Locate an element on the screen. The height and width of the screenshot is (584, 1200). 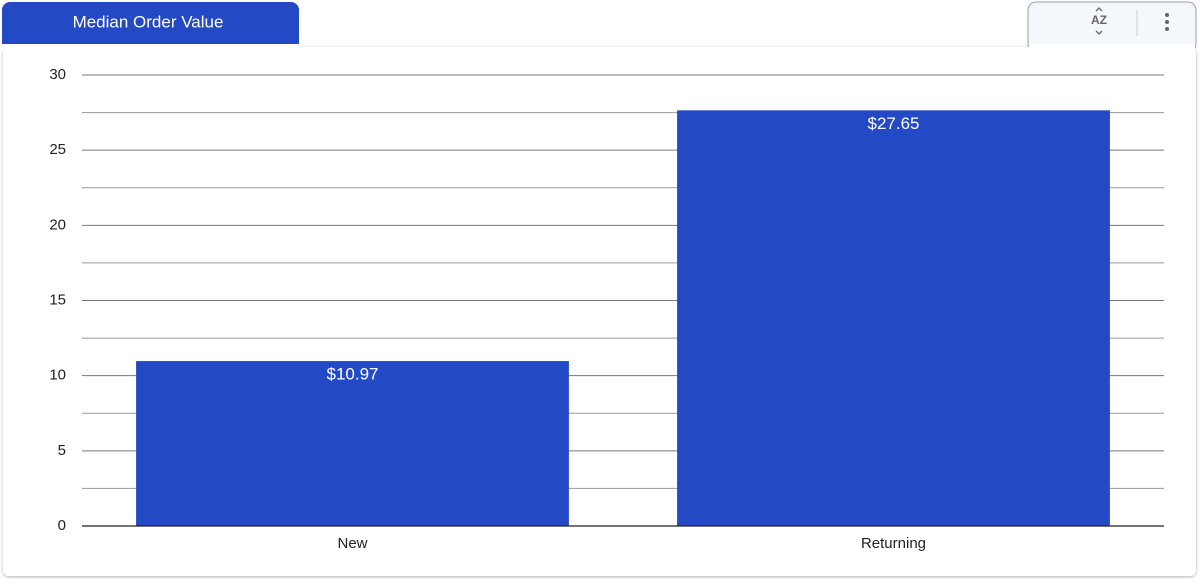
tab is located at coordinates (150, 27).